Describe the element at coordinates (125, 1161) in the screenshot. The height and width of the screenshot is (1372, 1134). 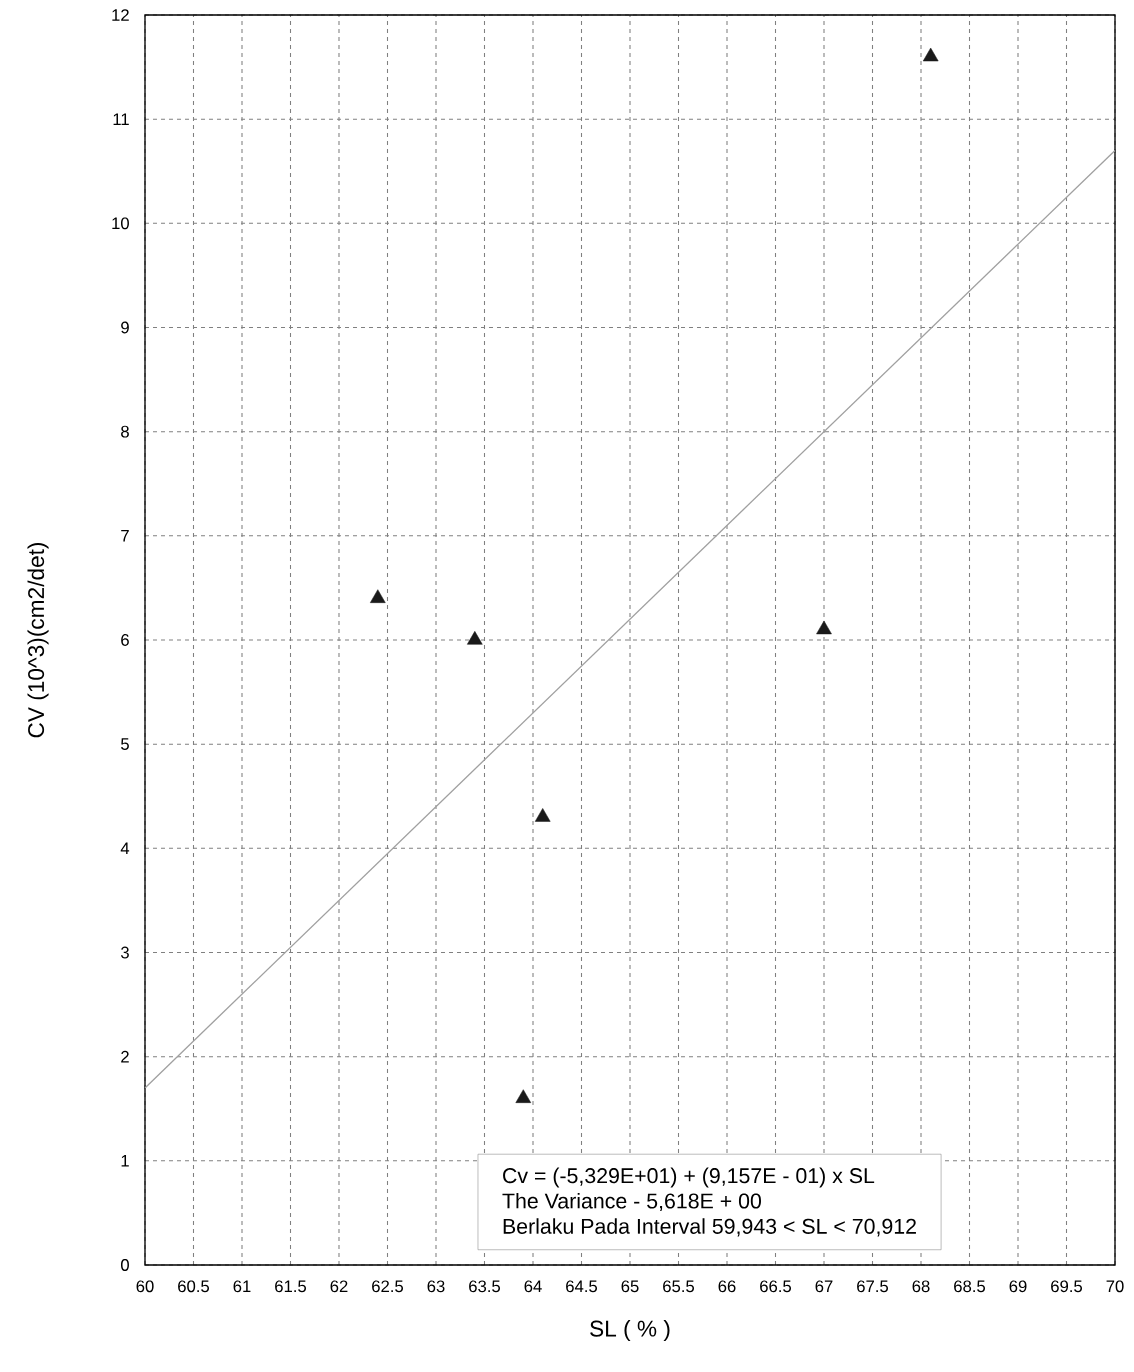
I see `y-tick-label: 1` at that location.